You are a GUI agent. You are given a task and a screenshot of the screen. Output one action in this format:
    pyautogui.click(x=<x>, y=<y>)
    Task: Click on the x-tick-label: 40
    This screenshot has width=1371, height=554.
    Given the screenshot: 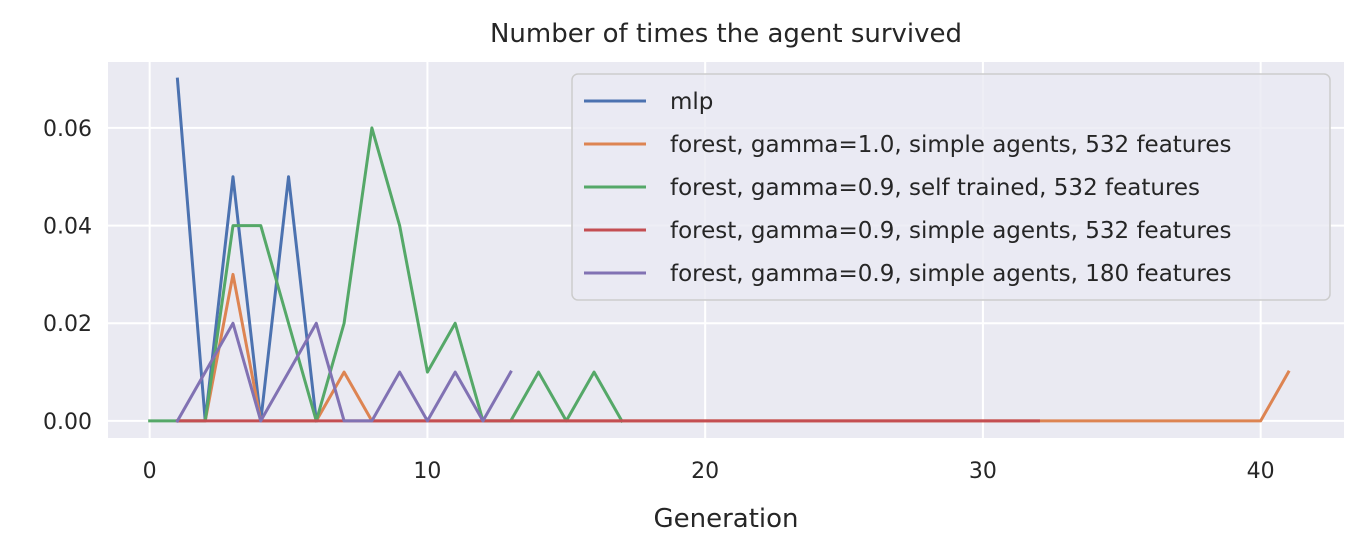 What is the action you would take?
    pyautogui.click(x=1261, y=471)
    